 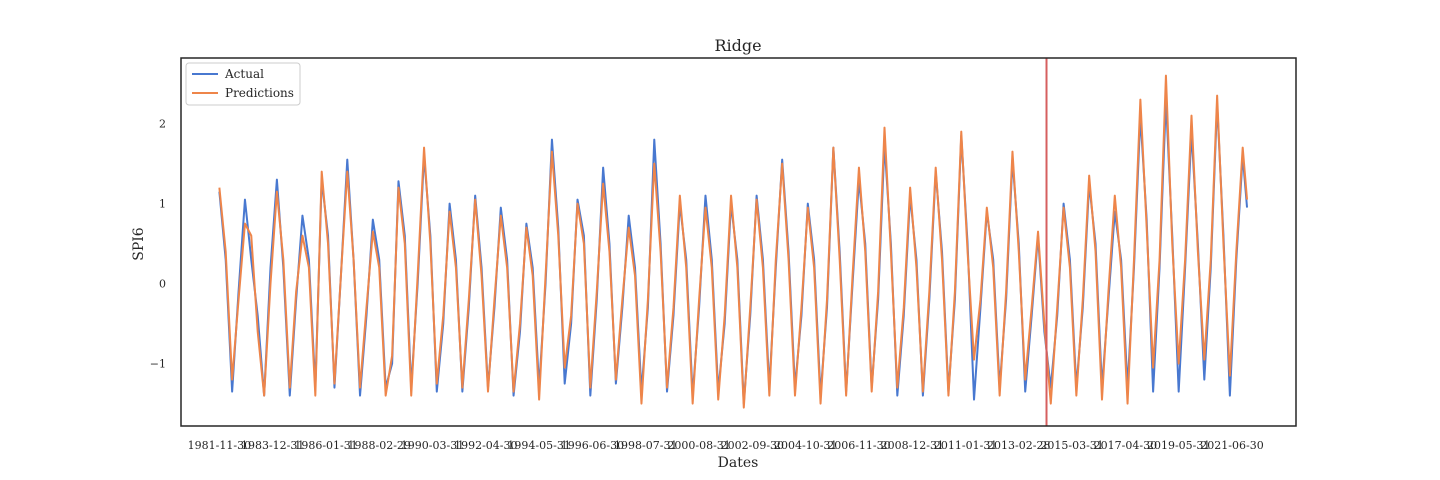 I want to click on legend: Actual Predictions, so click(x=243, y=84).